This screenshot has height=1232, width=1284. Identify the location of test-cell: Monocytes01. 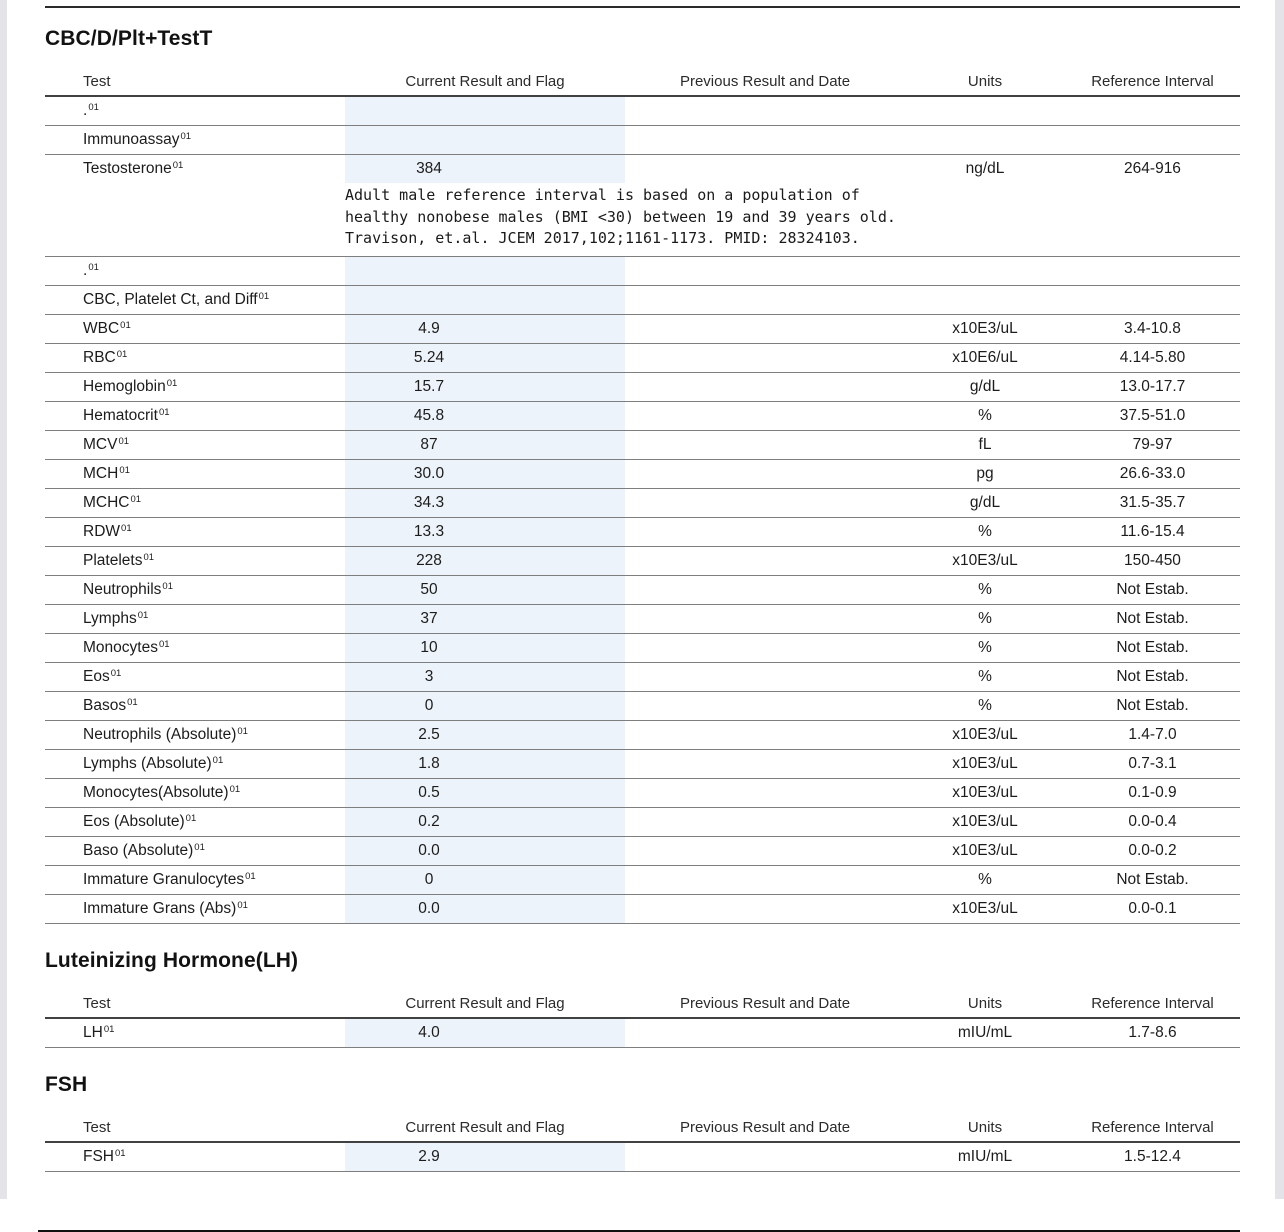
(195, 648).